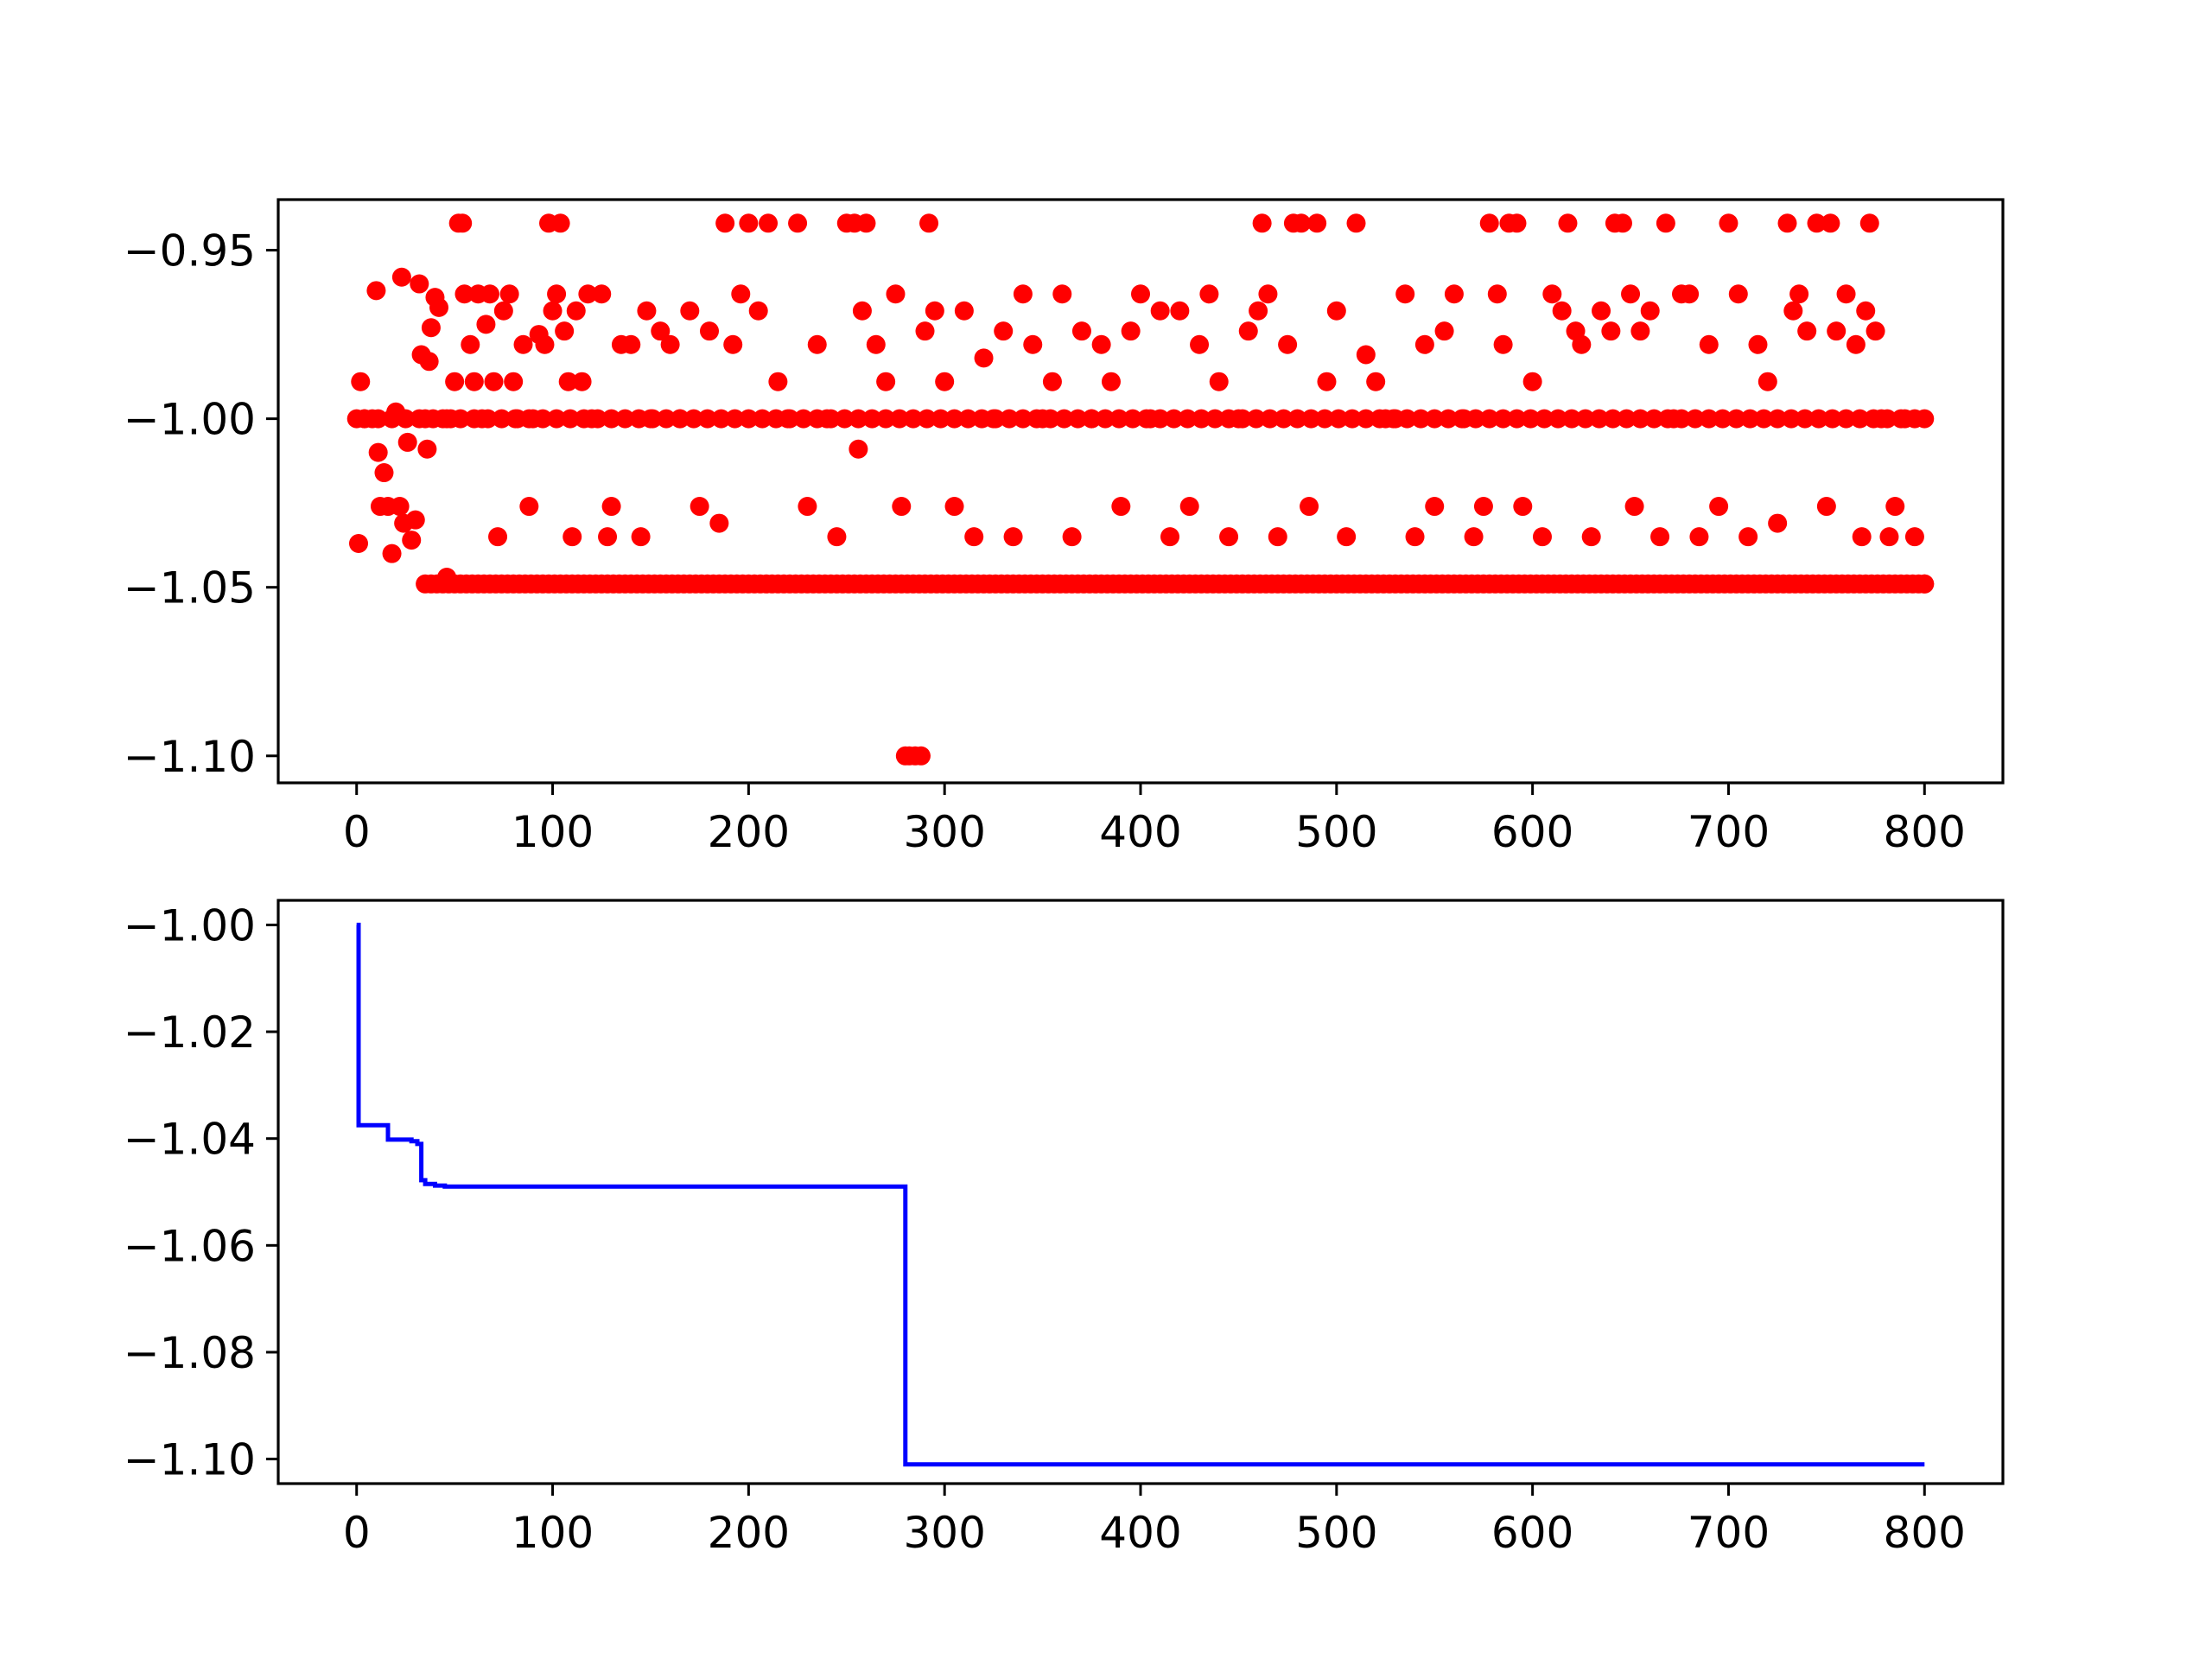  Describe the element at coordinates (1729, 832) in the screenshot. I see `x-tick-label: 700` at that location.